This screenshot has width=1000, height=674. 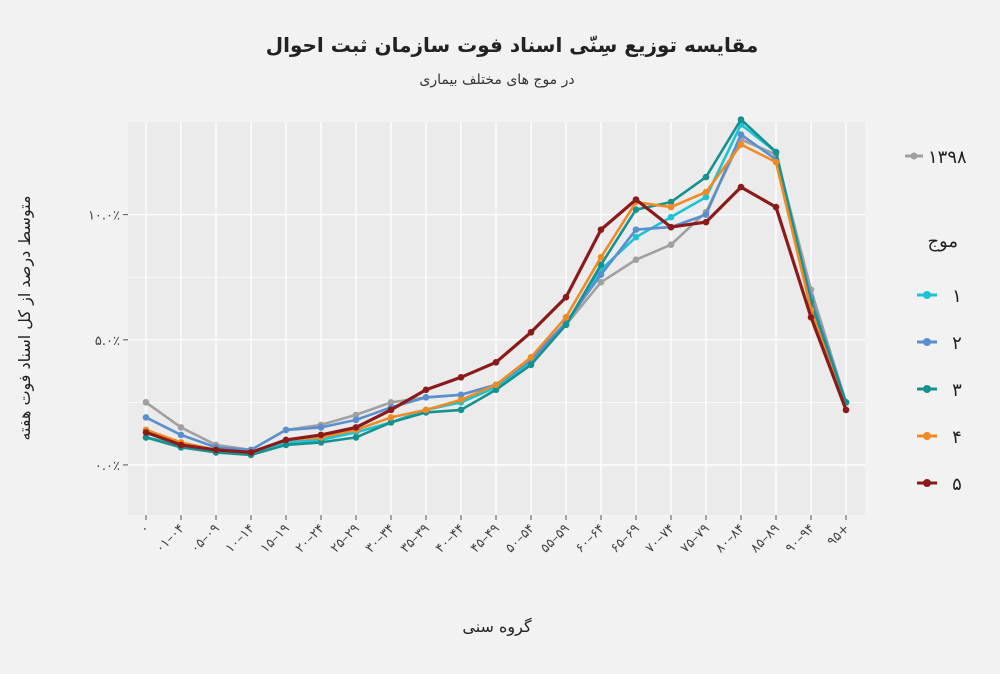 What do you see at coordinates (939, 484) in the screenshot?
I see `legend-item: ۵` at bounding box center [939, 484].